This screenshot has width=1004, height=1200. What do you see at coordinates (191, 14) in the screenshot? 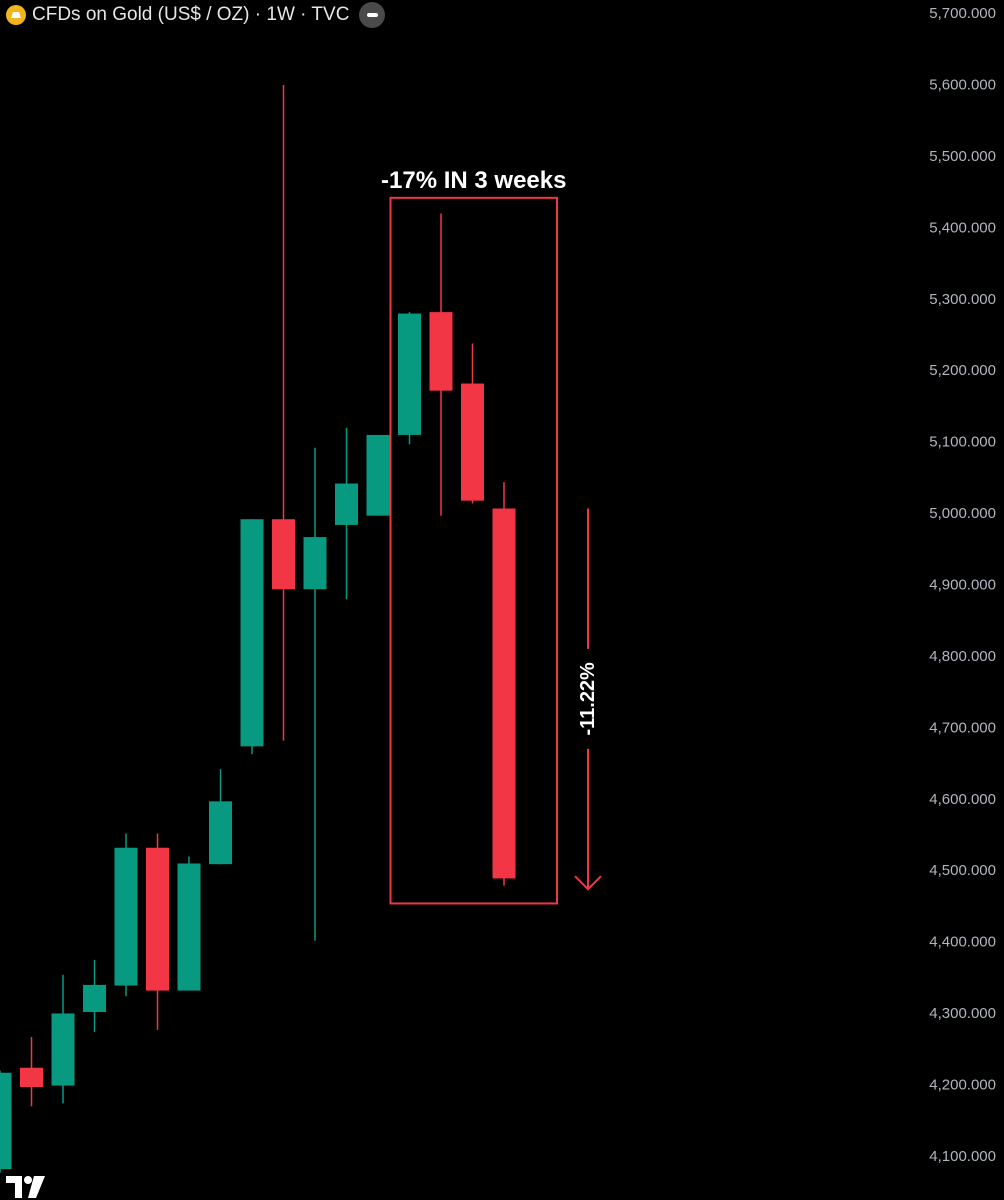
I see `chart-title: CFDs on Gold (US$ / OZ) · 1W · TVC` at bounding box center [191, 14].